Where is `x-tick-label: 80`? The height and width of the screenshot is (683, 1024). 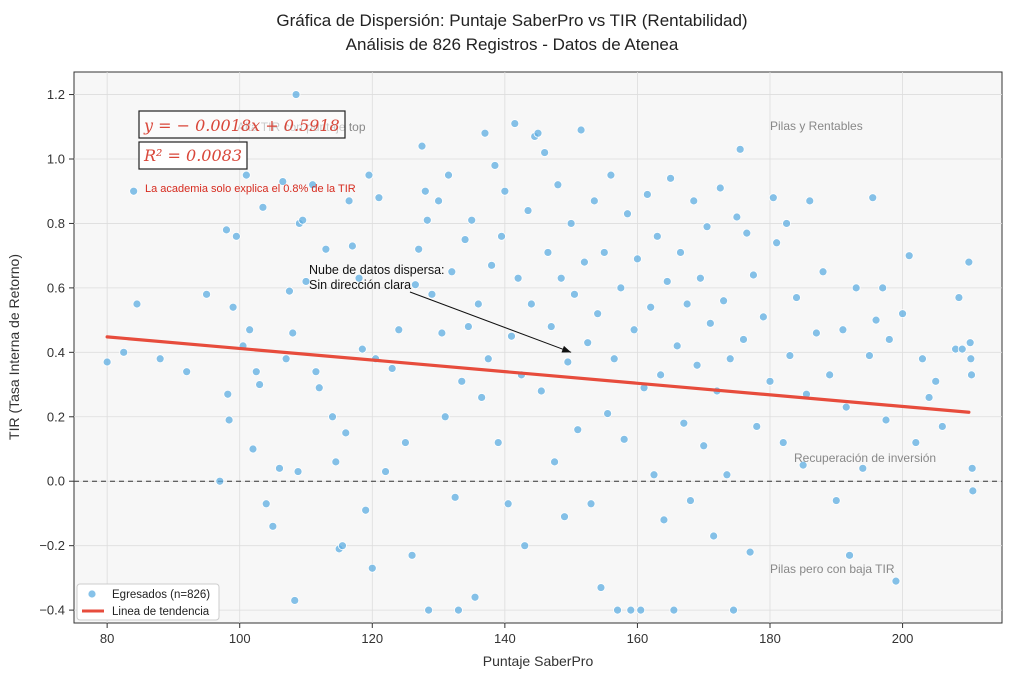 x-tick-label: 80 is located at coordinates (107, 638).